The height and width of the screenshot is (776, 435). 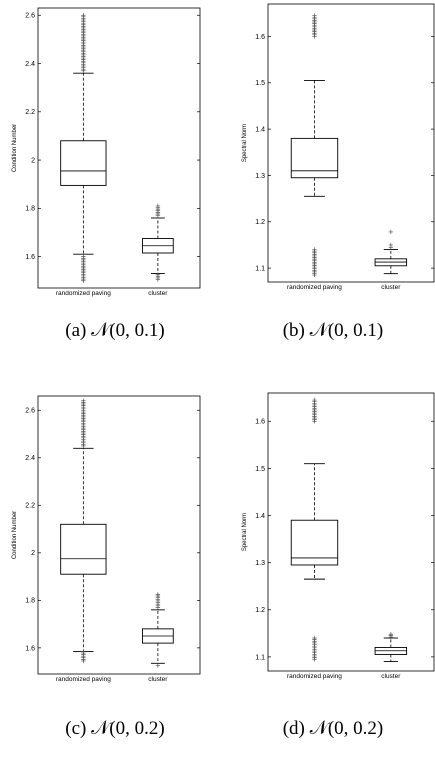 I want to click on caption-d: (d) 𝒩(0, 0.2), so click(x=333, y=728).